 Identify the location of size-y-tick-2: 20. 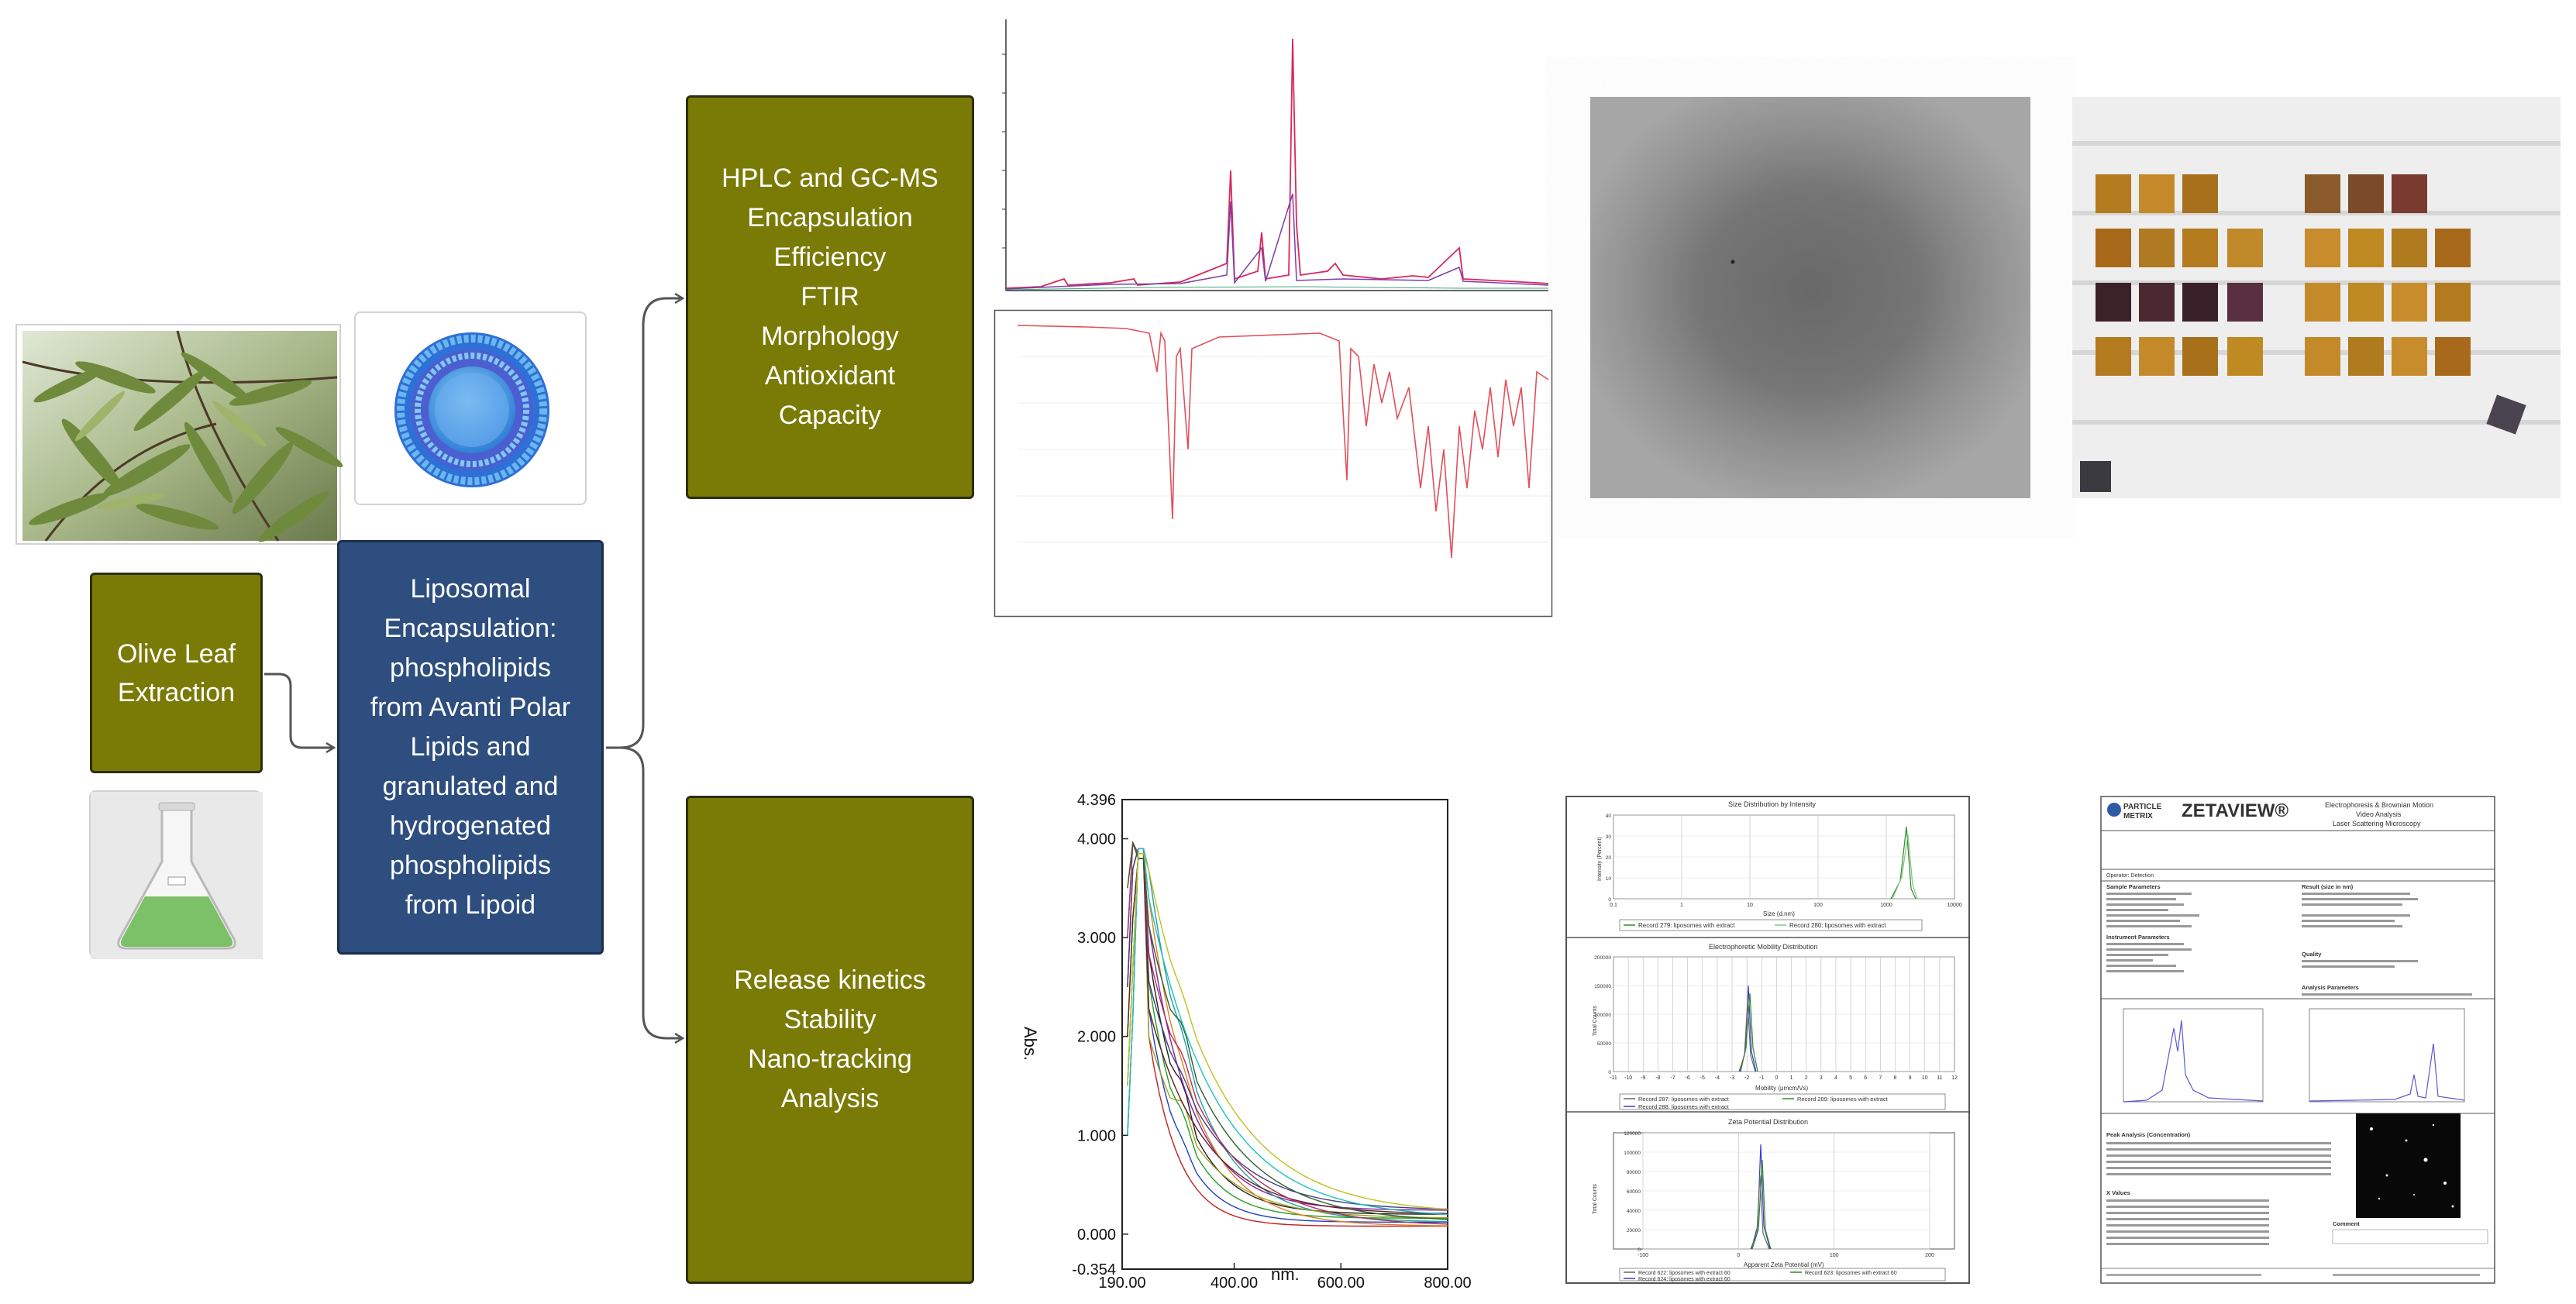
(1609, 858).